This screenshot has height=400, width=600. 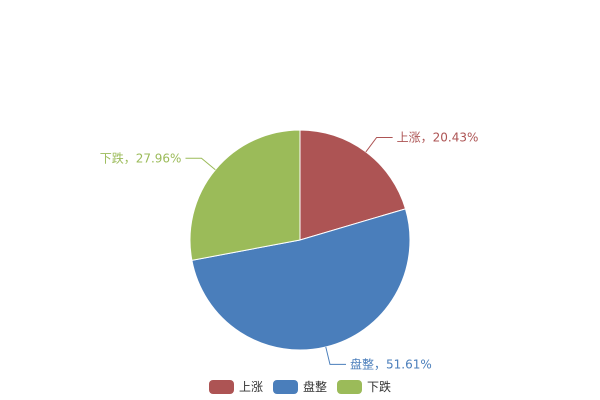 I want to click on legend-swatch-down, so click(x=349, y=386).